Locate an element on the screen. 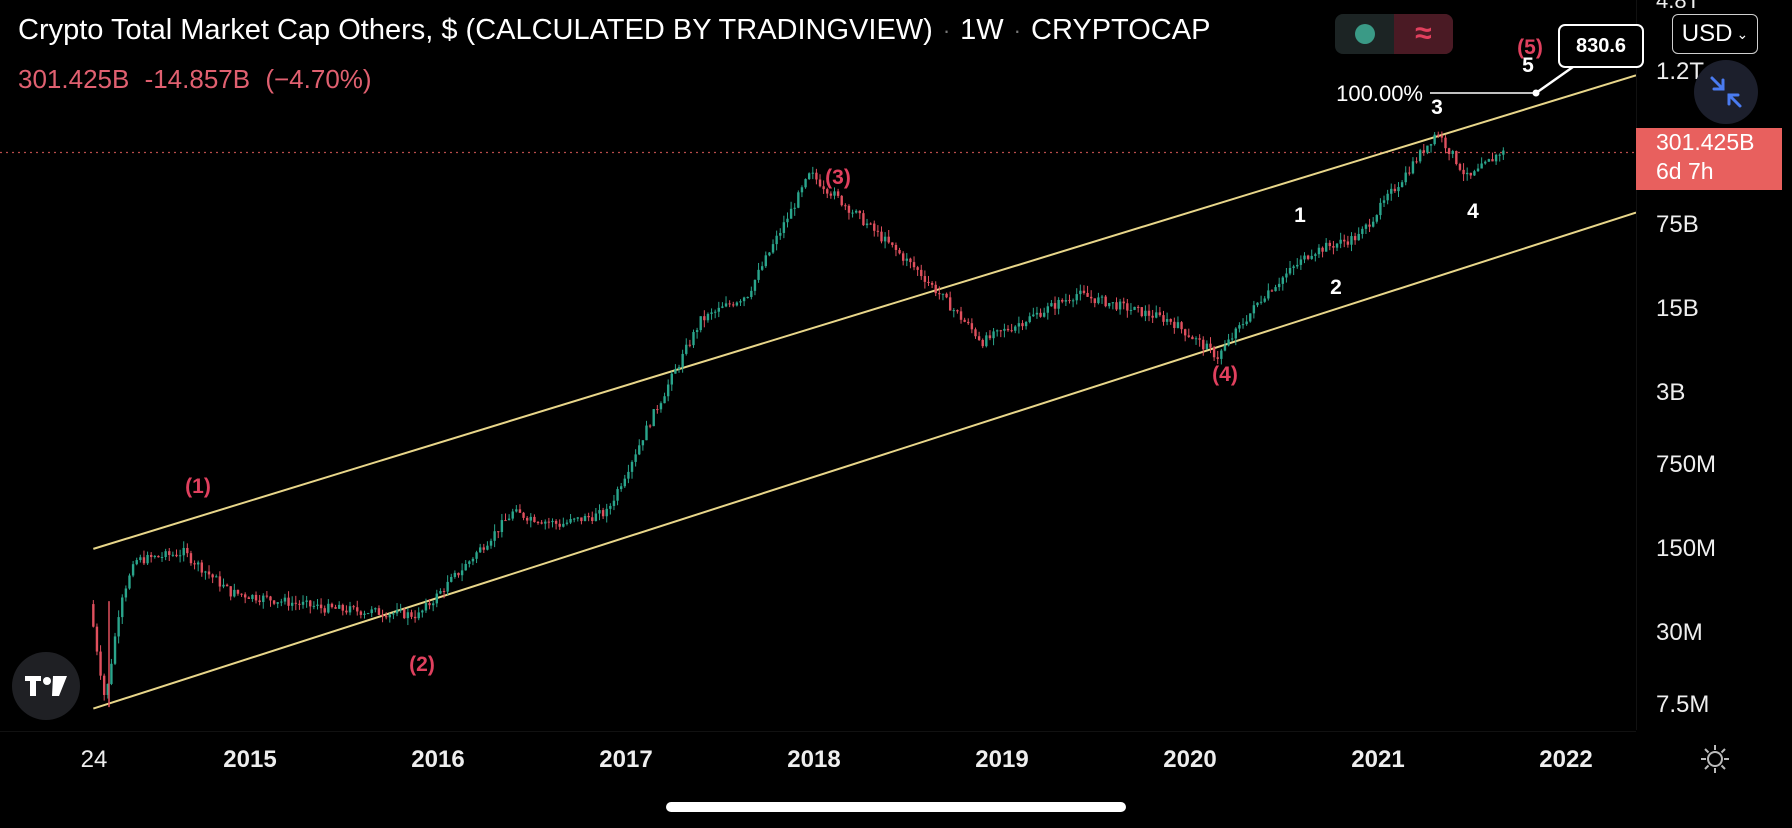 The image size is (1792, 828). collapse-arrows-icon is located at coordinates (1726, 92).